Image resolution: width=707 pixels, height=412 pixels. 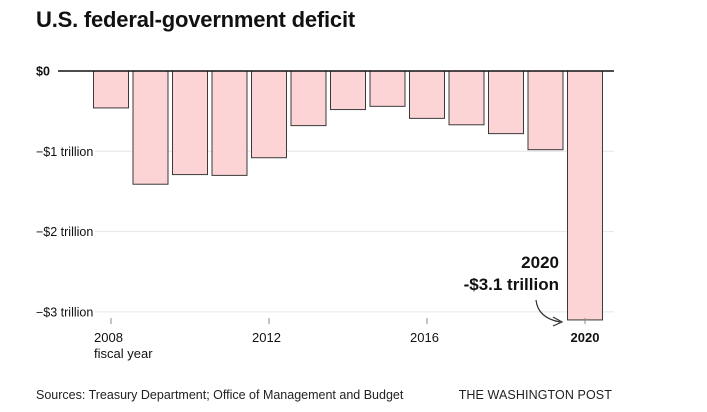 What do you see at coordinates (123, 353) in the screenshot?
I see `x-axis-sublabel: fiscal year` at bounding box center [123, 353].